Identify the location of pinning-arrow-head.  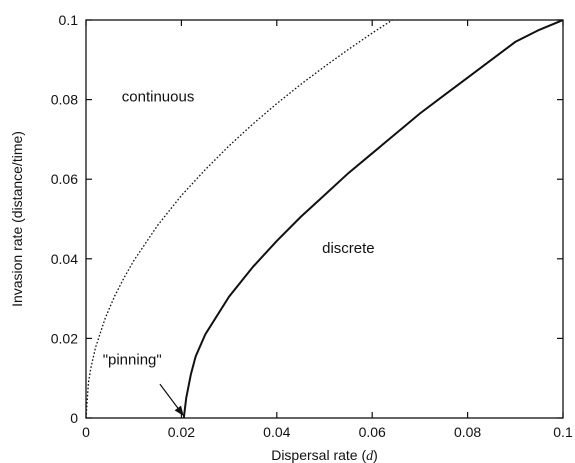
(179, 411).